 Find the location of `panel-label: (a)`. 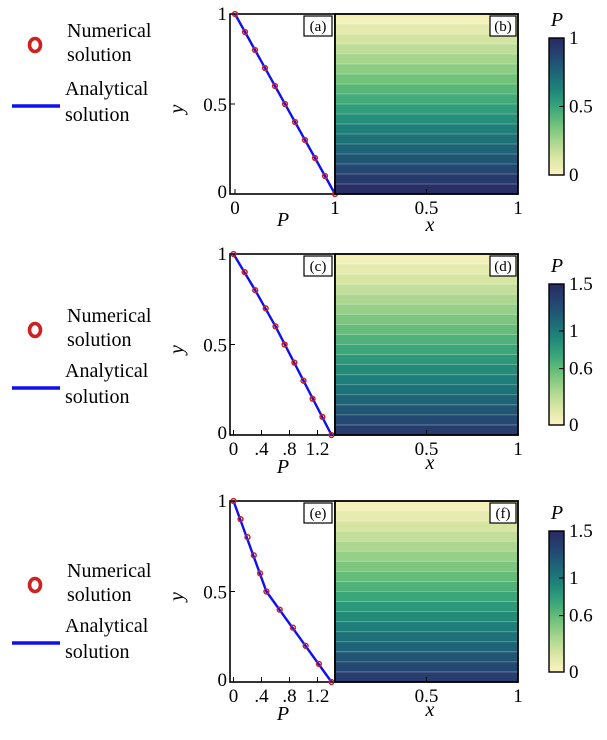

panel-label: (a) is located at coordinates (318, 27).